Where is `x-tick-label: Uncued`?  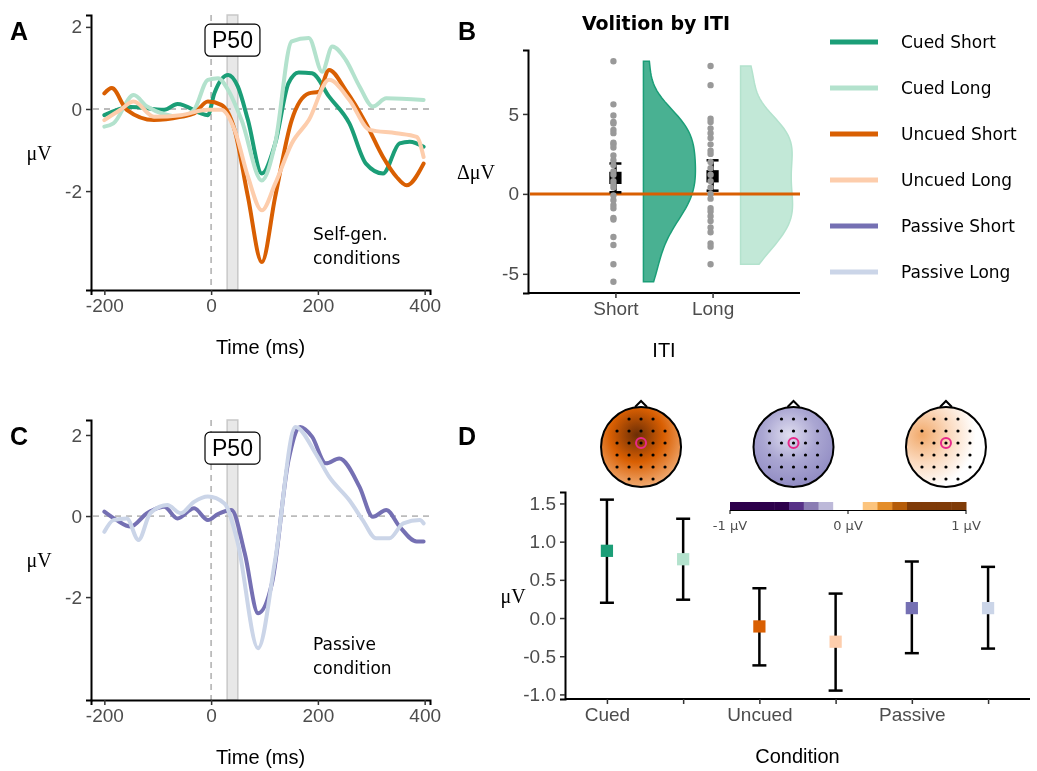
x-tick-label: Uncued is located at coordinates (760, 715).